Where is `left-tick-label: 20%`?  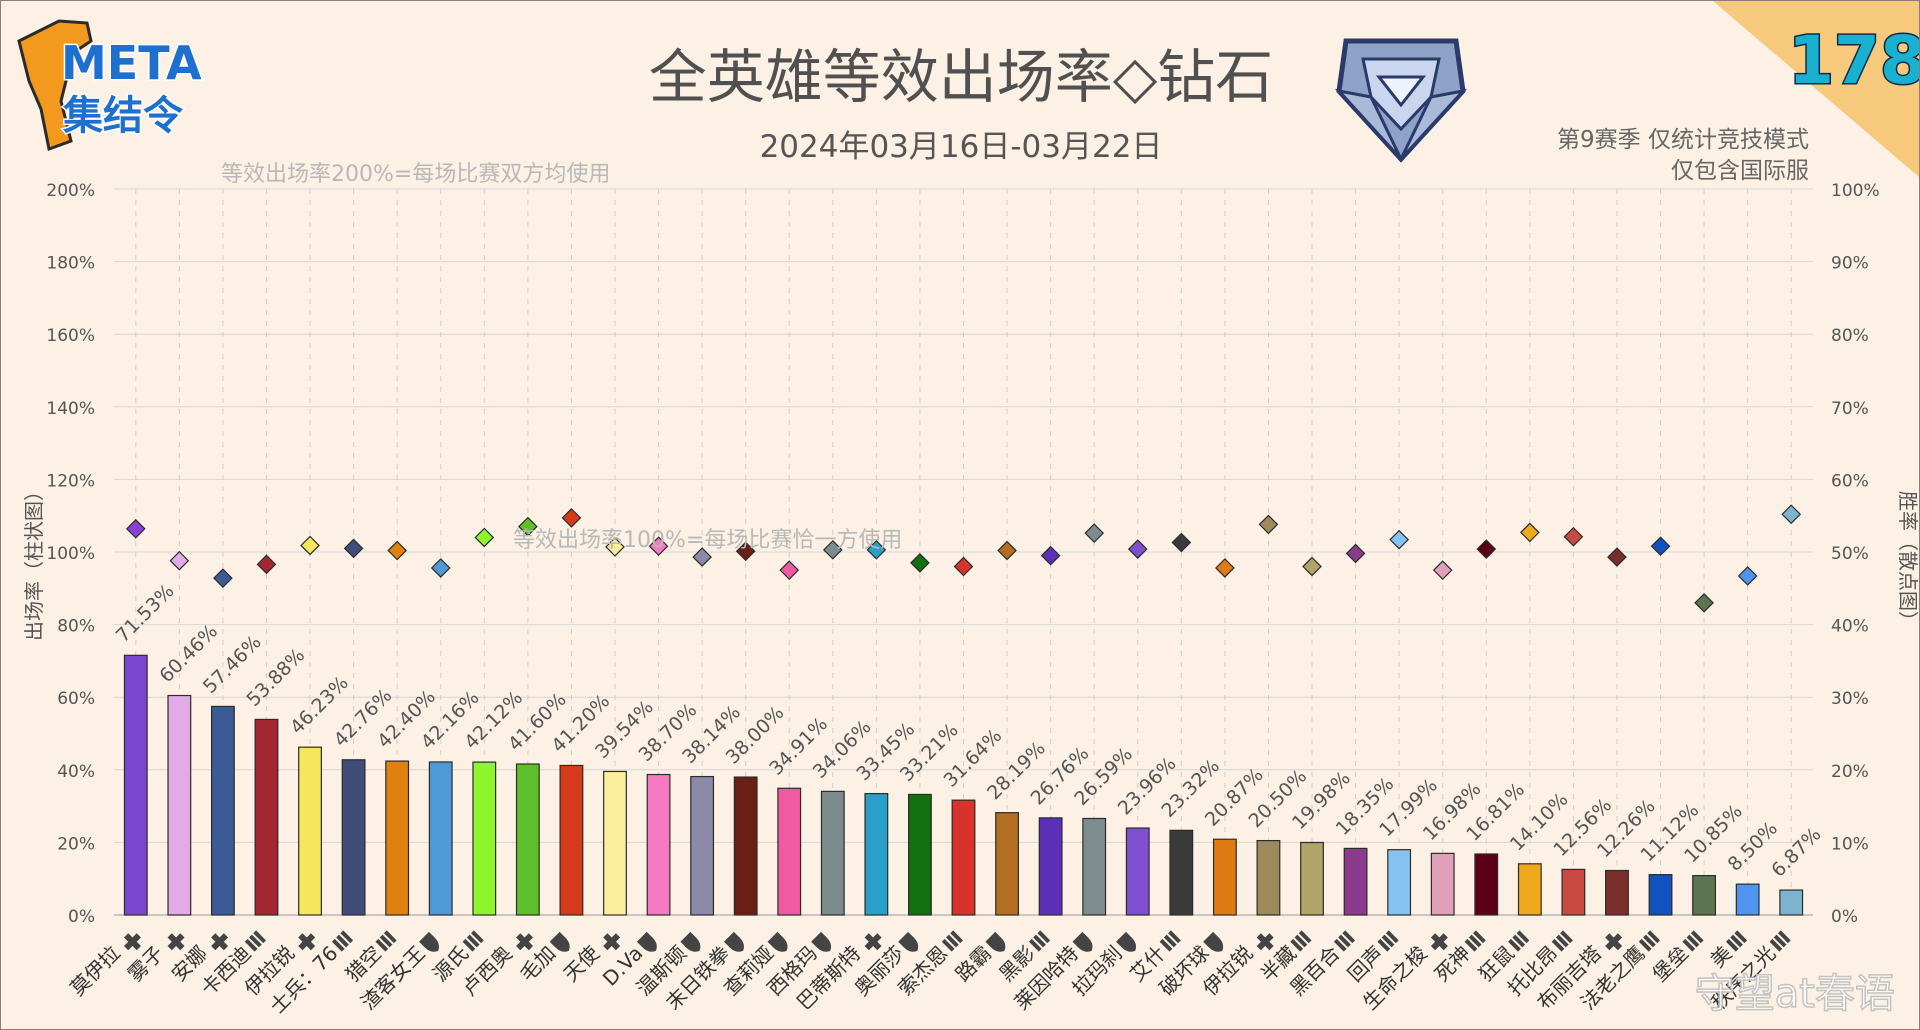 left-tick-label: 20% is located at coordinates (76, 844).